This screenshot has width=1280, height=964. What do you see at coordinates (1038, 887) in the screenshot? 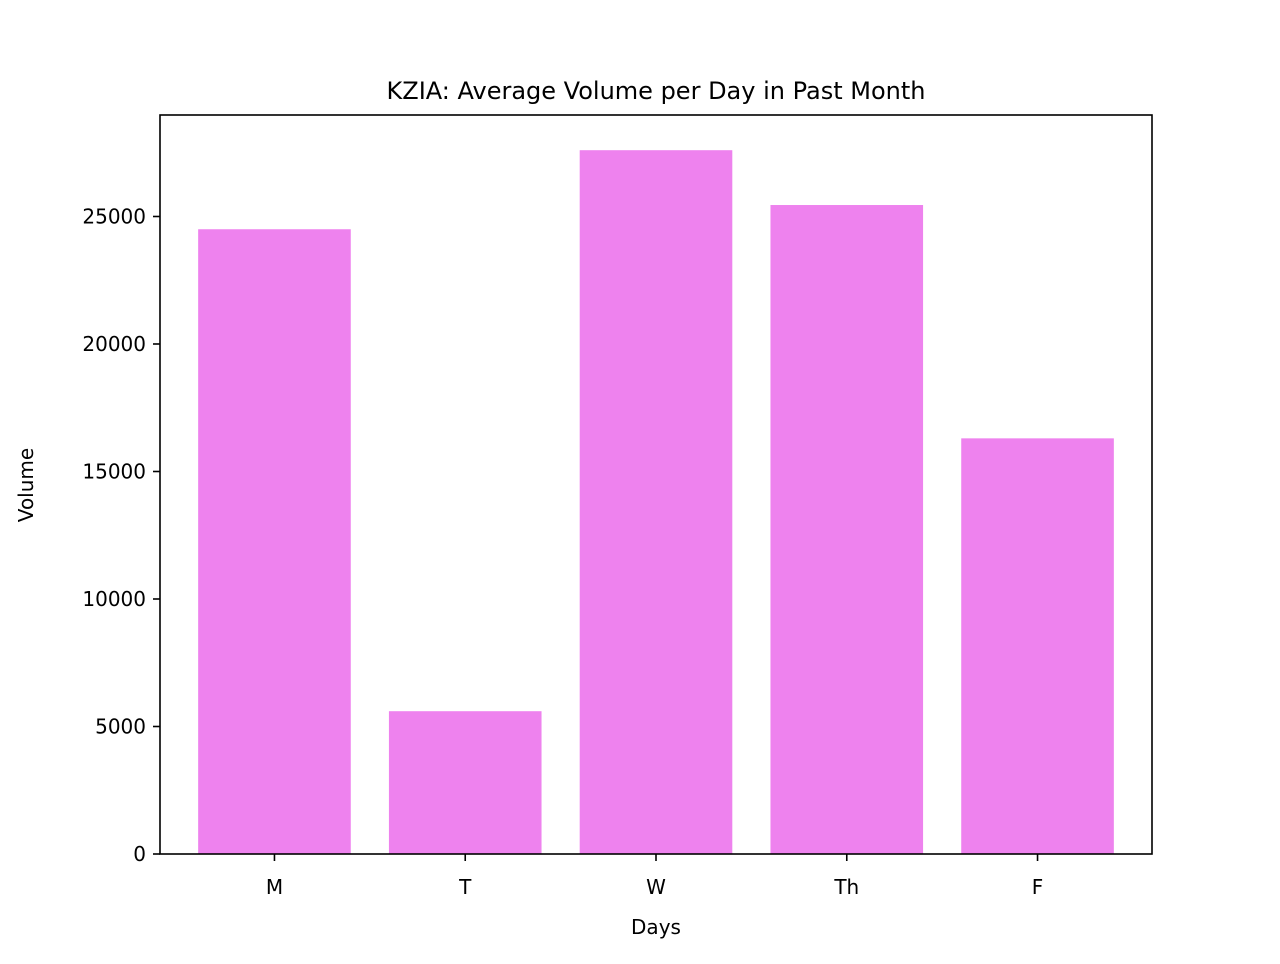
I see `x-tick-label: F` at bounding box center [1038, 887].